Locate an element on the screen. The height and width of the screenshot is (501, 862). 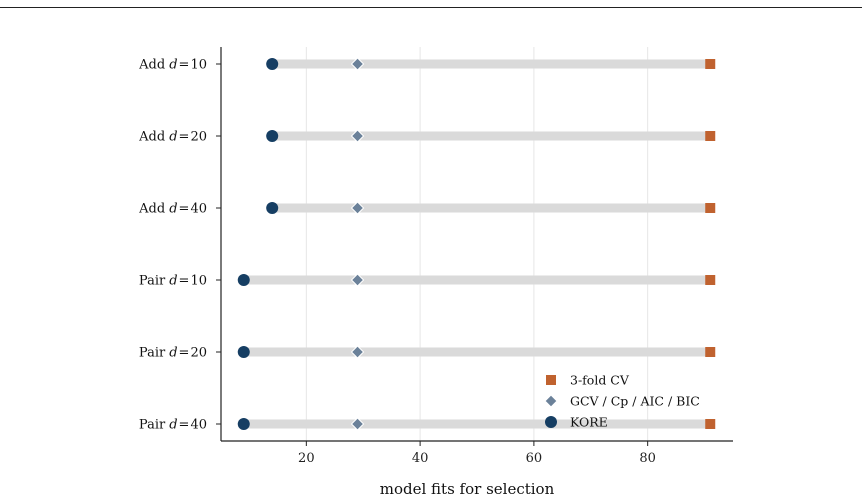
legend: 3-fold CV GCV / Cp / AIC / BIC KORE is located at coordinates (622, 401).